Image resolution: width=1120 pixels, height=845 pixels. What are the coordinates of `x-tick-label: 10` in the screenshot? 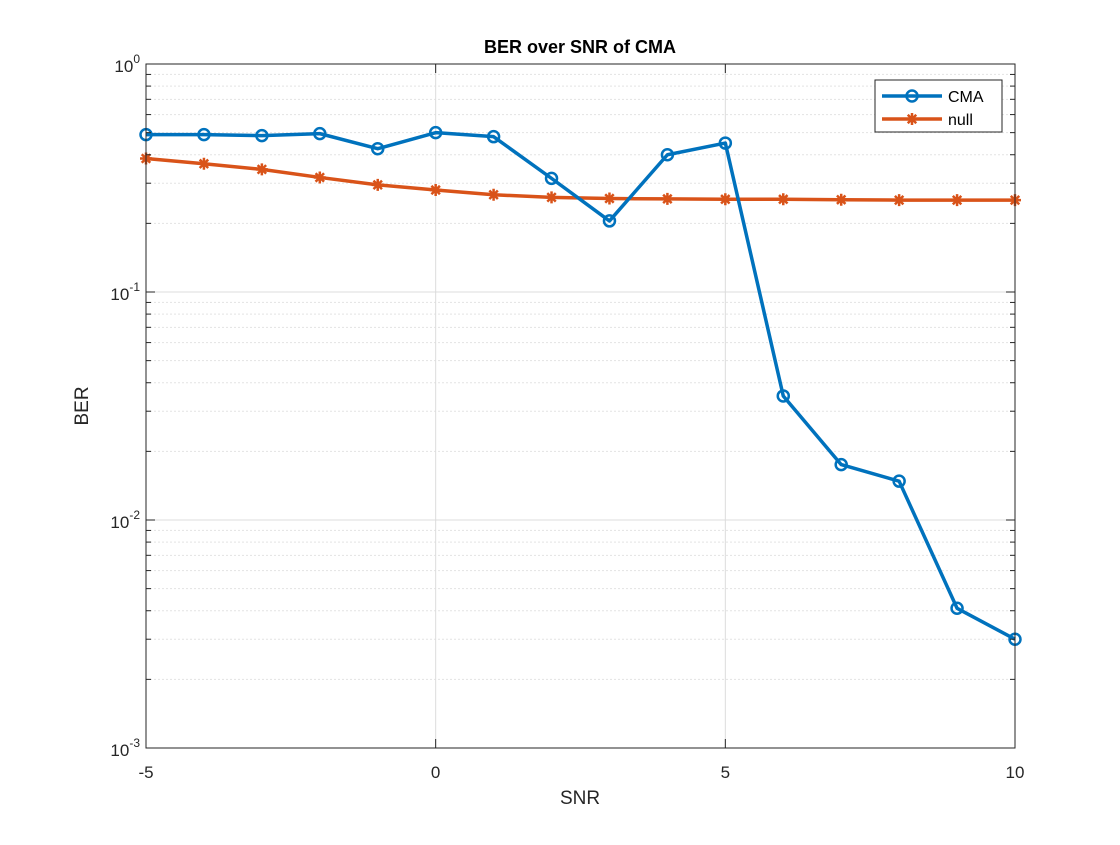 It's located at (1015, 772).